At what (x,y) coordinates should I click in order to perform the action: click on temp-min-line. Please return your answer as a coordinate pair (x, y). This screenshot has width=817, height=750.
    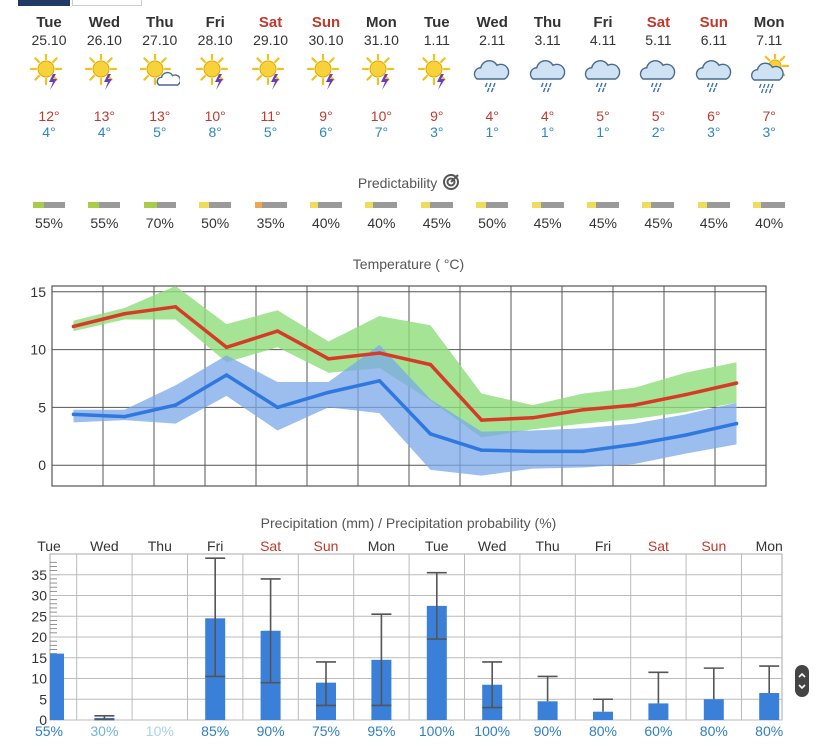
    Looking at the image, I should click on (405, 413).